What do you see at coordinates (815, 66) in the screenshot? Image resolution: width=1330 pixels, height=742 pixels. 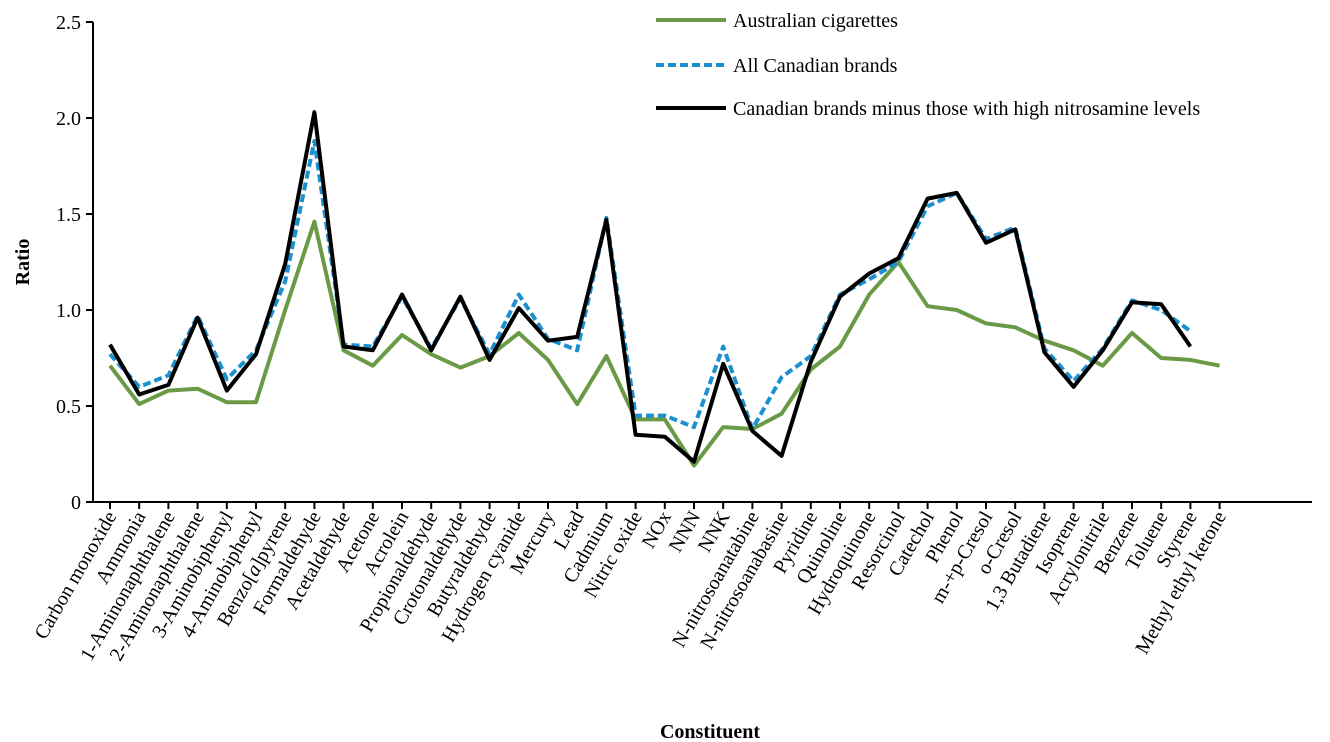 I see `legend-label-2: All Canadian brands` at bounding box center [815, 66].